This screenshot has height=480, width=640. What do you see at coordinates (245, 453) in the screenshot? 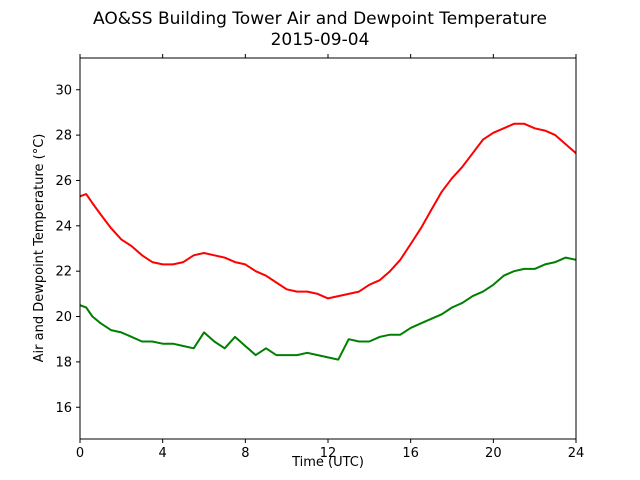
I see `x-tick-label: 8` at bounding box center [245, 453].